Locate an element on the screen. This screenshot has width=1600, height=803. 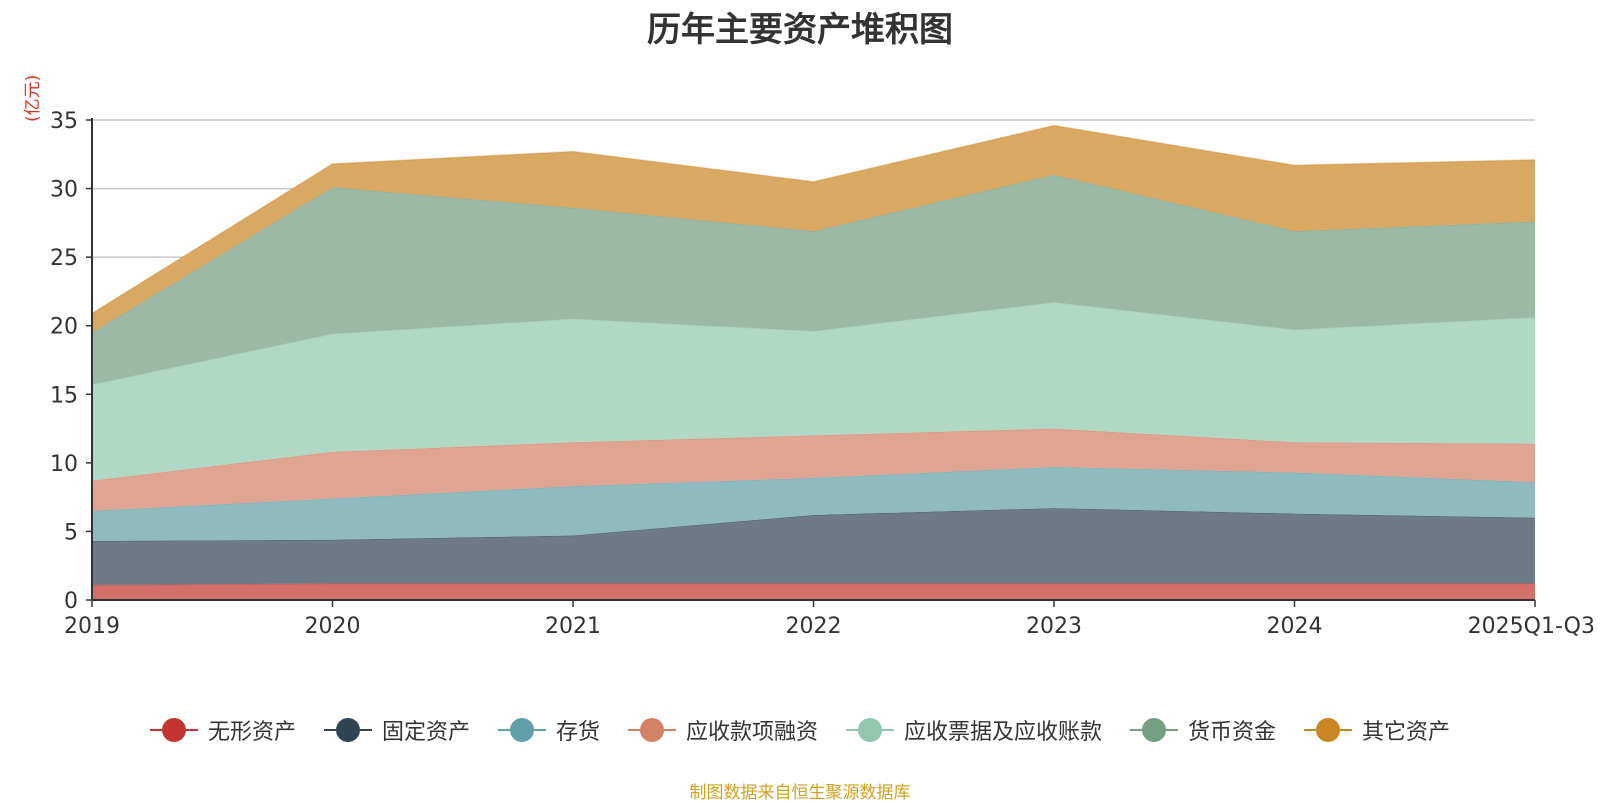
y-tick-label: 5 is located at coordinates (71, 532).